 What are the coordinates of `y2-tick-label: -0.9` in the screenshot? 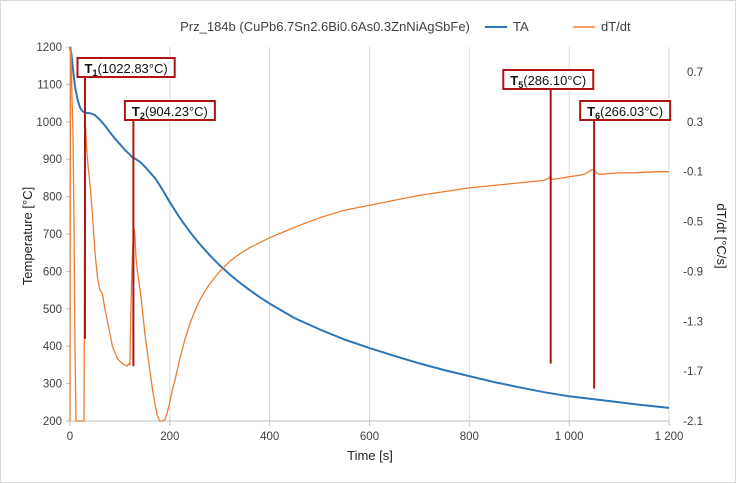 It's located at (693, 272).